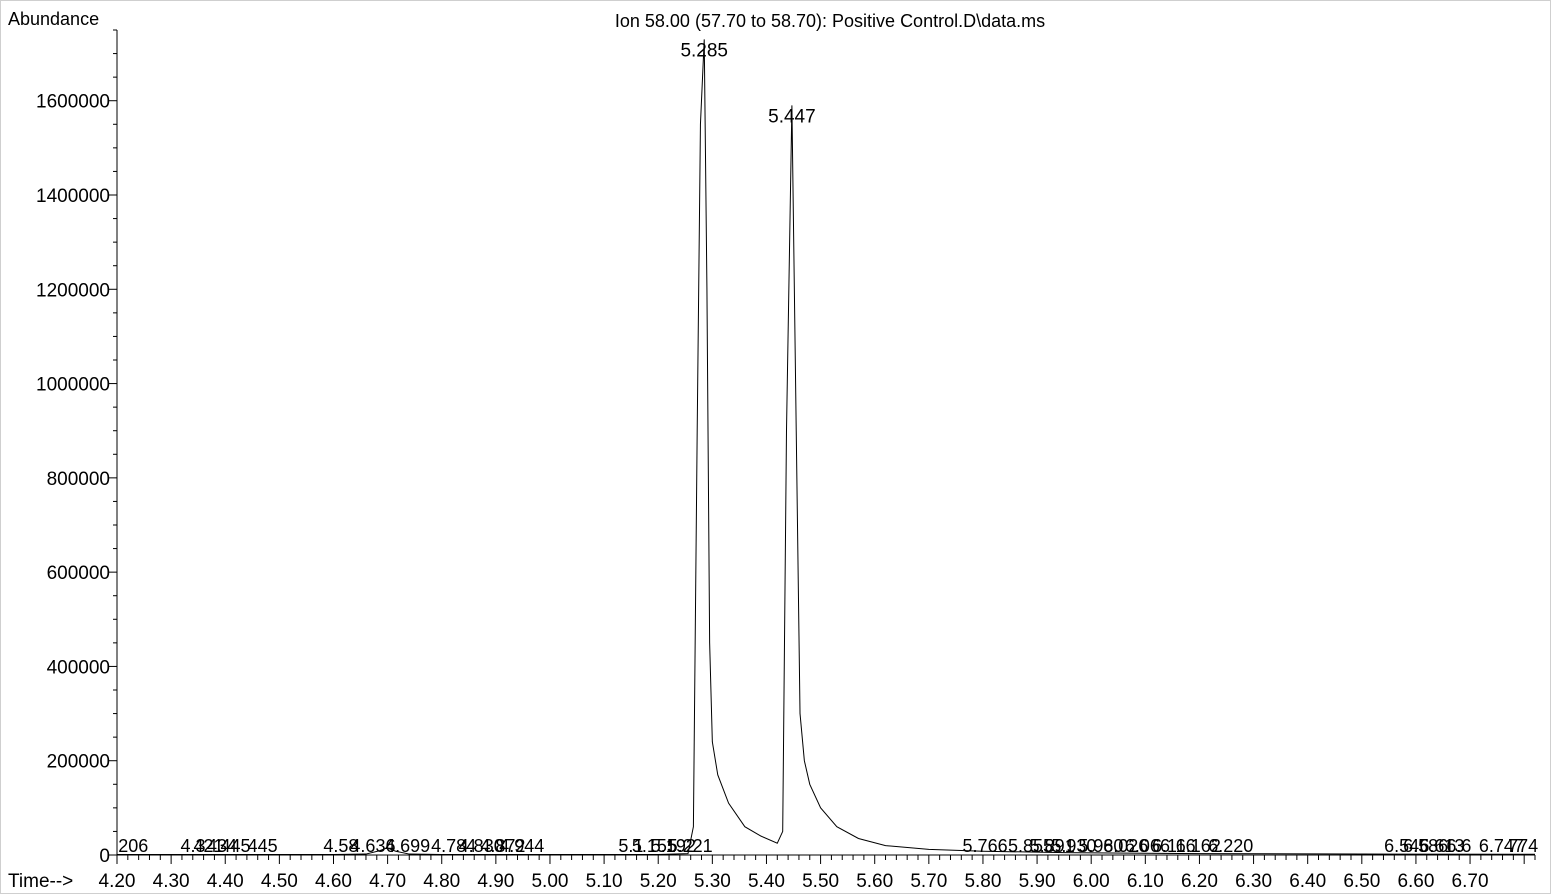 Image resolution: width=1551 pixels, height=894 pixels. I want to click on baseline-rt-label: 6.116, so click(1174, 846).